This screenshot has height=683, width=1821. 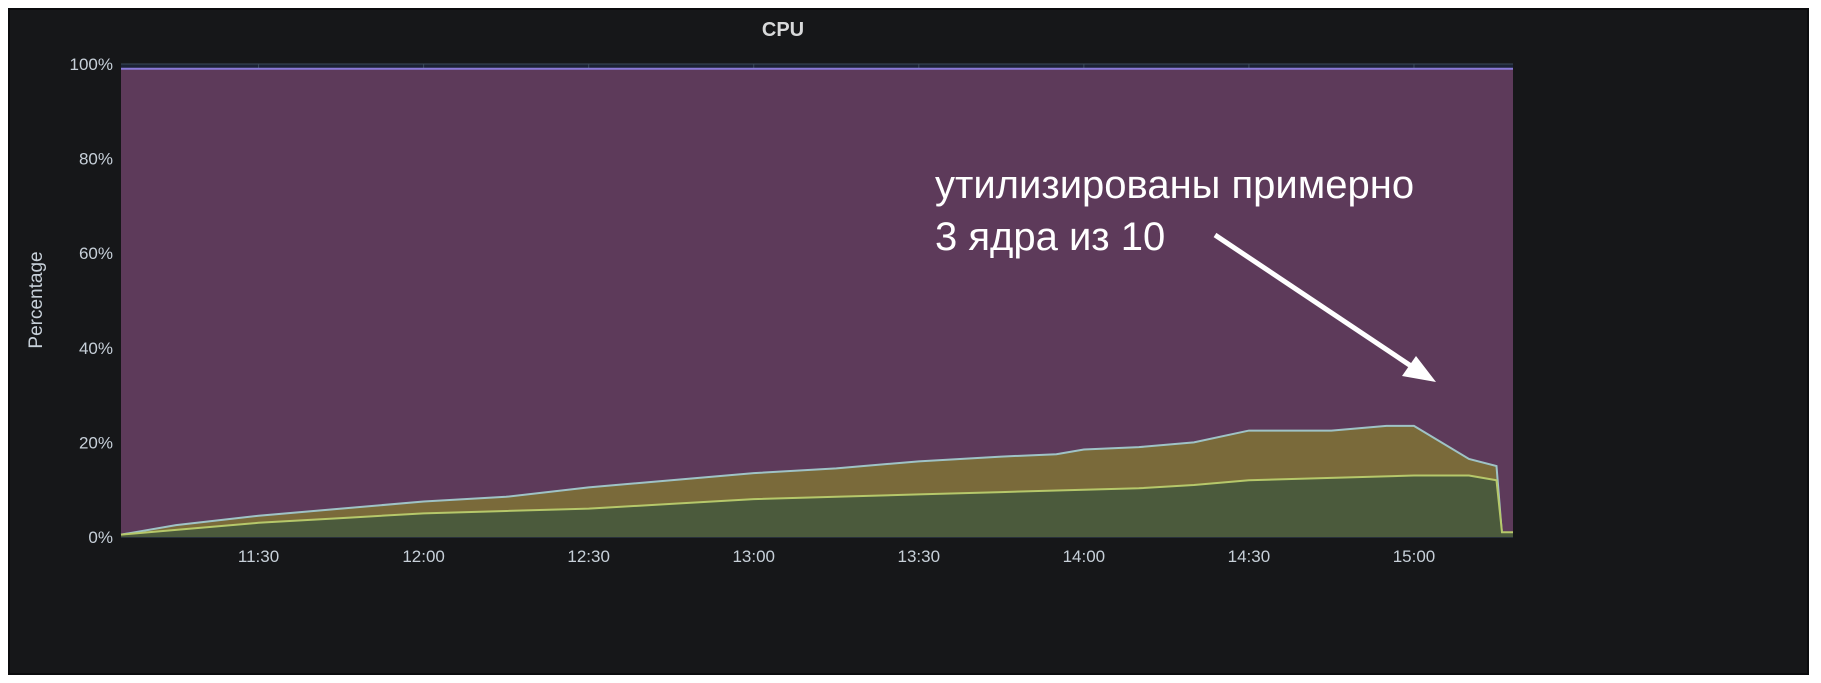 I want to click on x-tick-label: 14:00, so click(x=1084, y=556).